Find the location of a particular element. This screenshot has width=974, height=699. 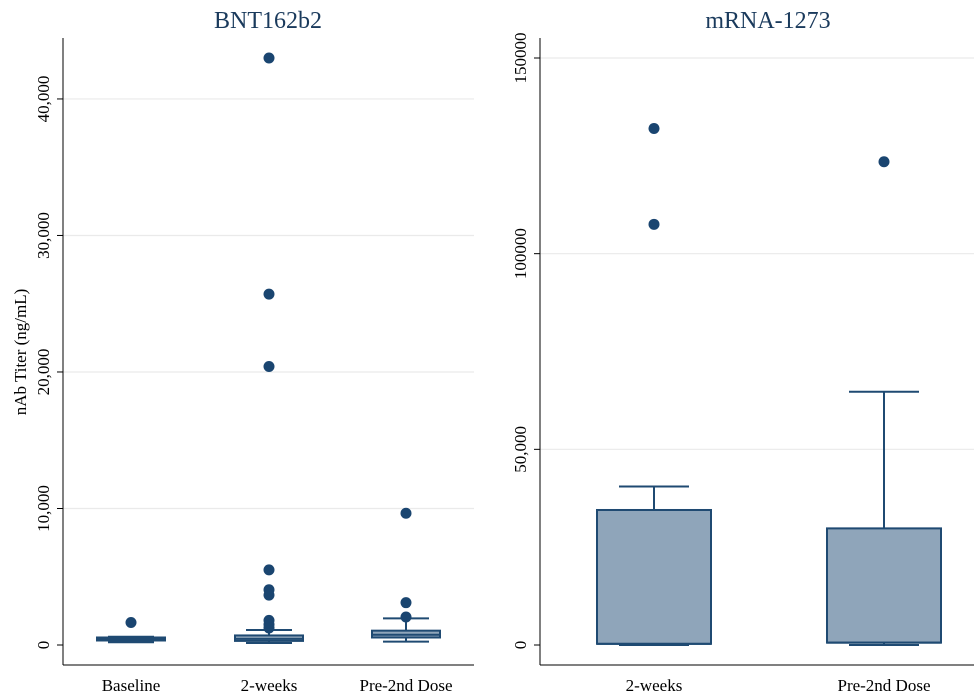

box-baseline: Baseline is located at coordinates (131, 655).